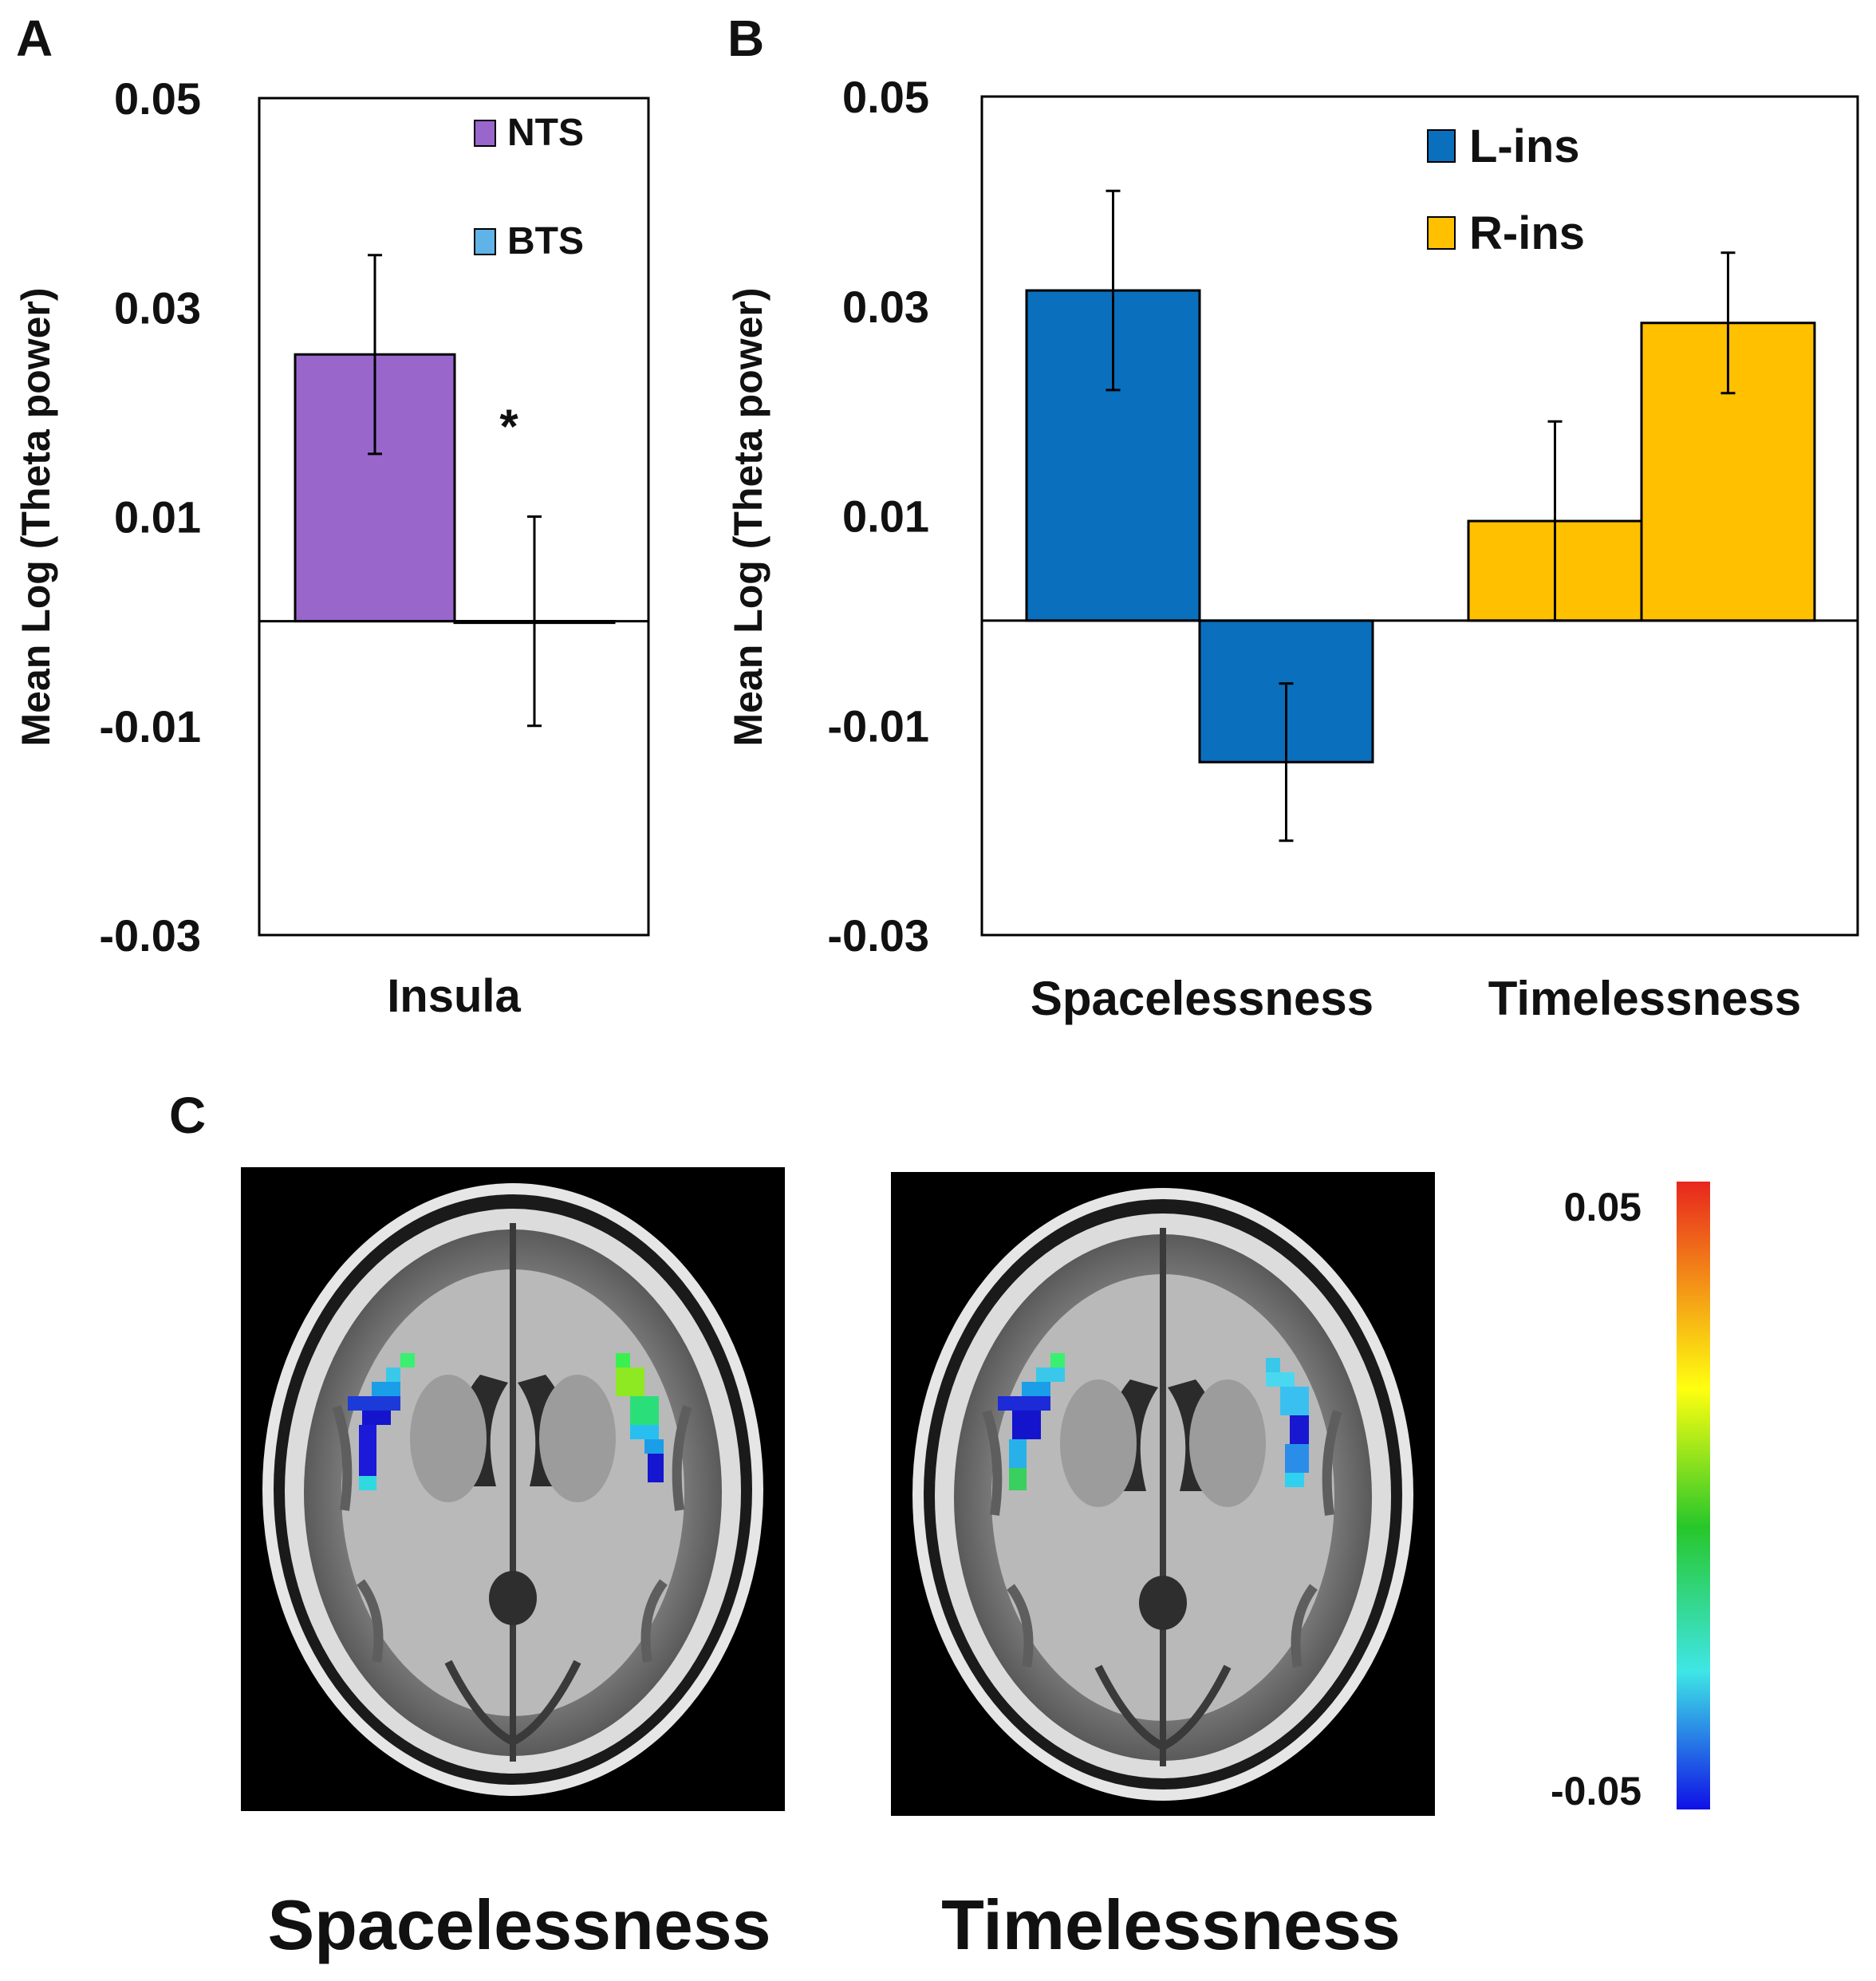 The image size is (1876, 1981). I want to click on colorbar, so click(1694, 1495).